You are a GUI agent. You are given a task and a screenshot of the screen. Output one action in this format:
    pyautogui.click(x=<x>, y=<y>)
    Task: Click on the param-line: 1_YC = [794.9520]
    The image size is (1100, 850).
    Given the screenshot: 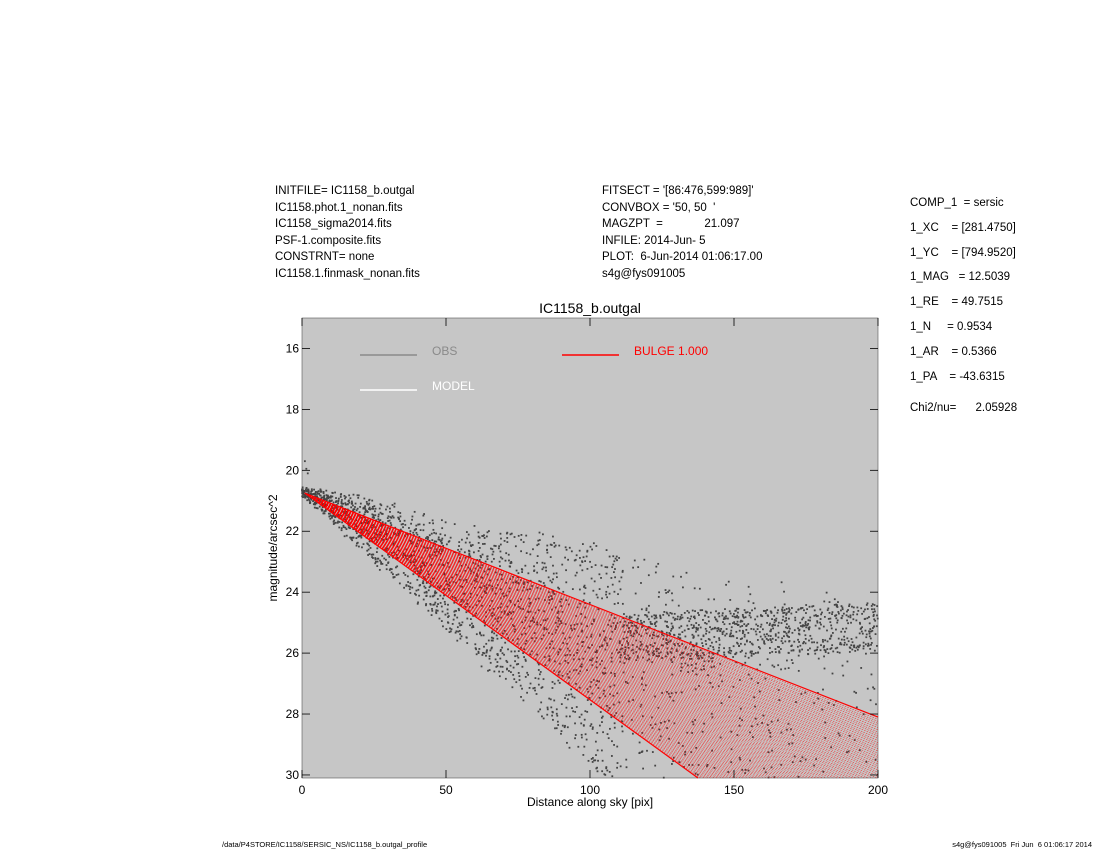 What is the action you would take?
    pyautogui.click(x=963, y=252)
    